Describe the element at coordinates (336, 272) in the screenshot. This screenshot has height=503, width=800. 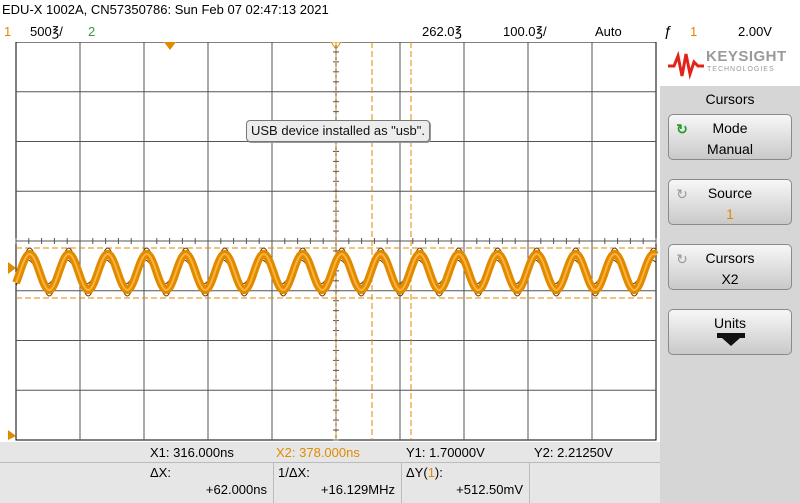
I see `waveform-trace-highlight` at that location.